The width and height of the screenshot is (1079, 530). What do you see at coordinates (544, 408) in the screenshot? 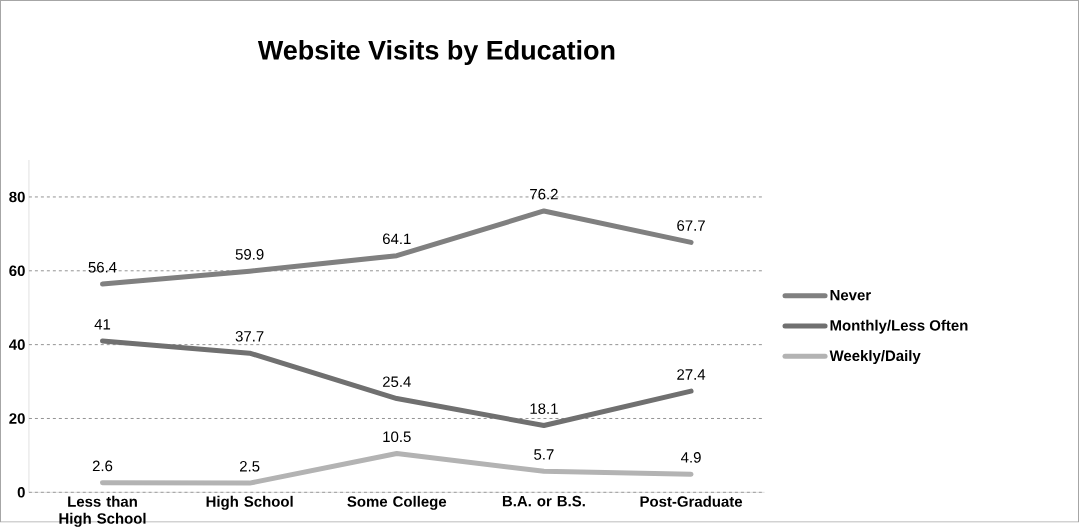
I see `data-label: 18.1` at bounding box center [544, 408].